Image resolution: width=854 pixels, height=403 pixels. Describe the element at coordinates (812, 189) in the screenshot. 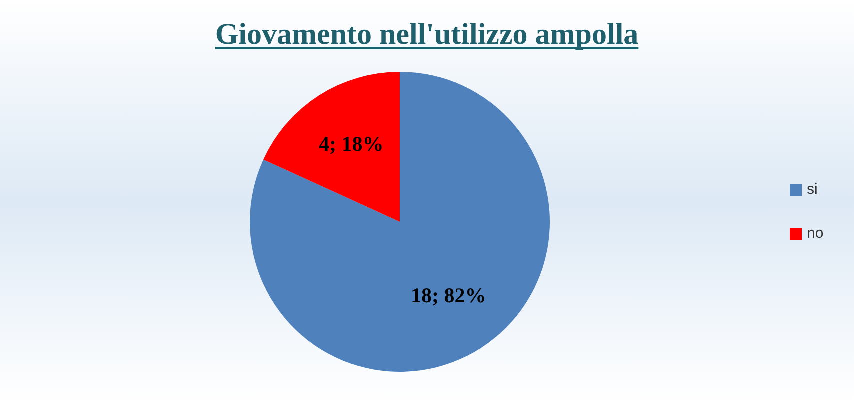

I see `legend-label: si` at that location.